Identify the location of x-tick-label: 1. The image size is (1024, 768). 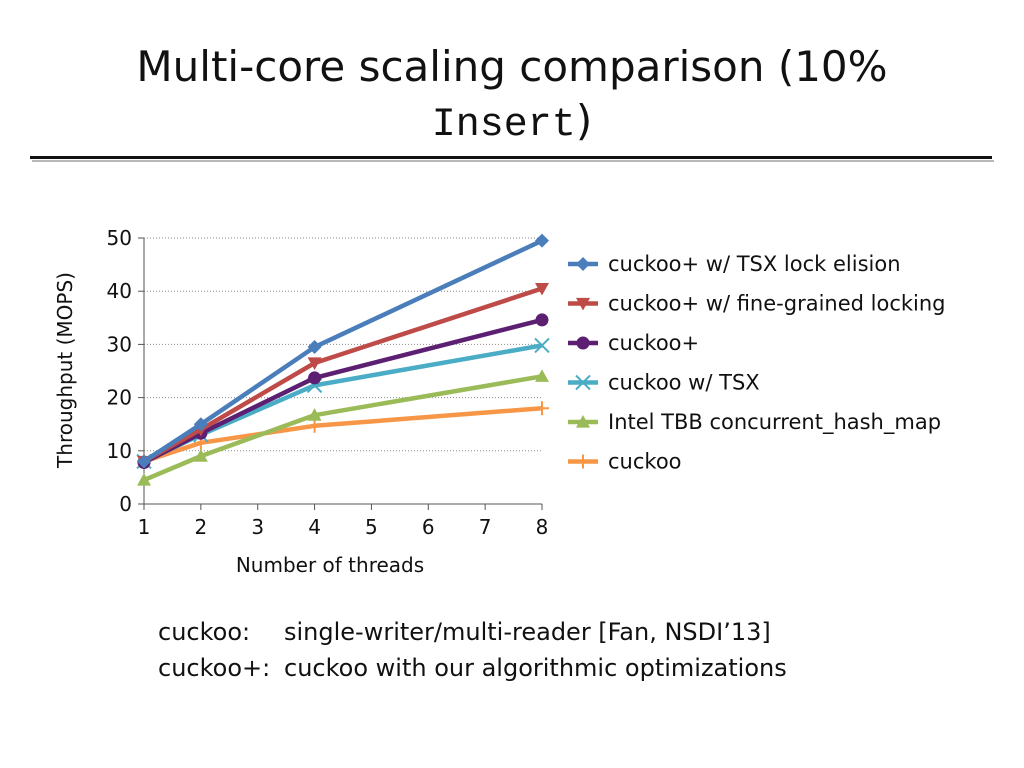
(144, 527).